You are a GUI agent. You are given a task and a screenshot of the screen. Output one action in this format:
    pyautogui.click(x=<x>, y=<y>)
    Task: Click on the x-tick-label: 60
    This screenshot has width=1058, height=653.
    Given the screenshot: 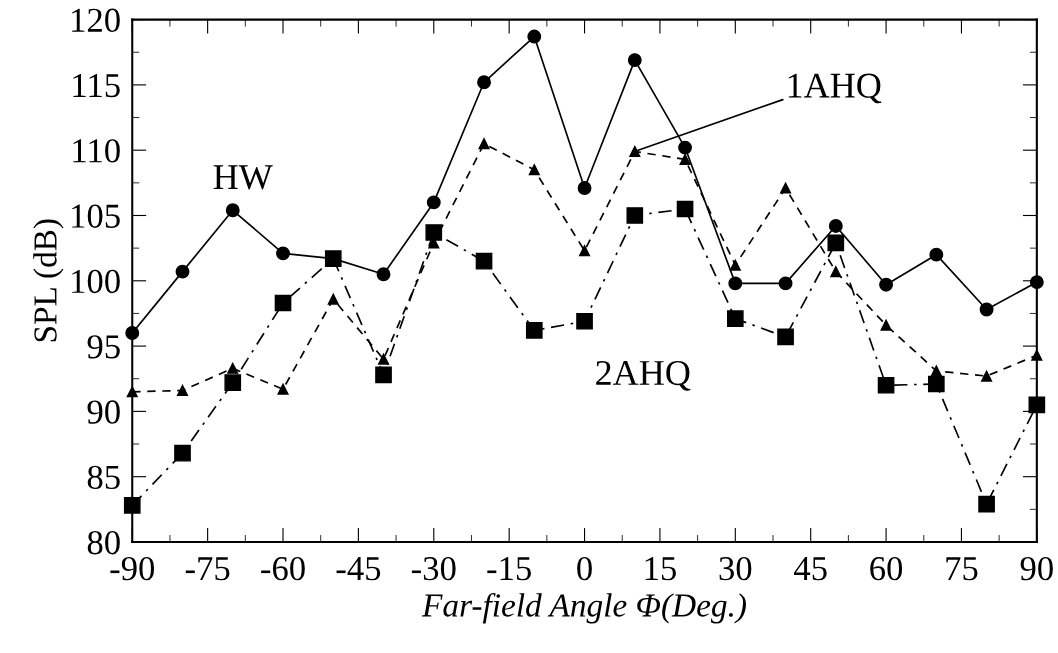 What is the action you would take?
    pyautogui.click(x=886, y=568)
    